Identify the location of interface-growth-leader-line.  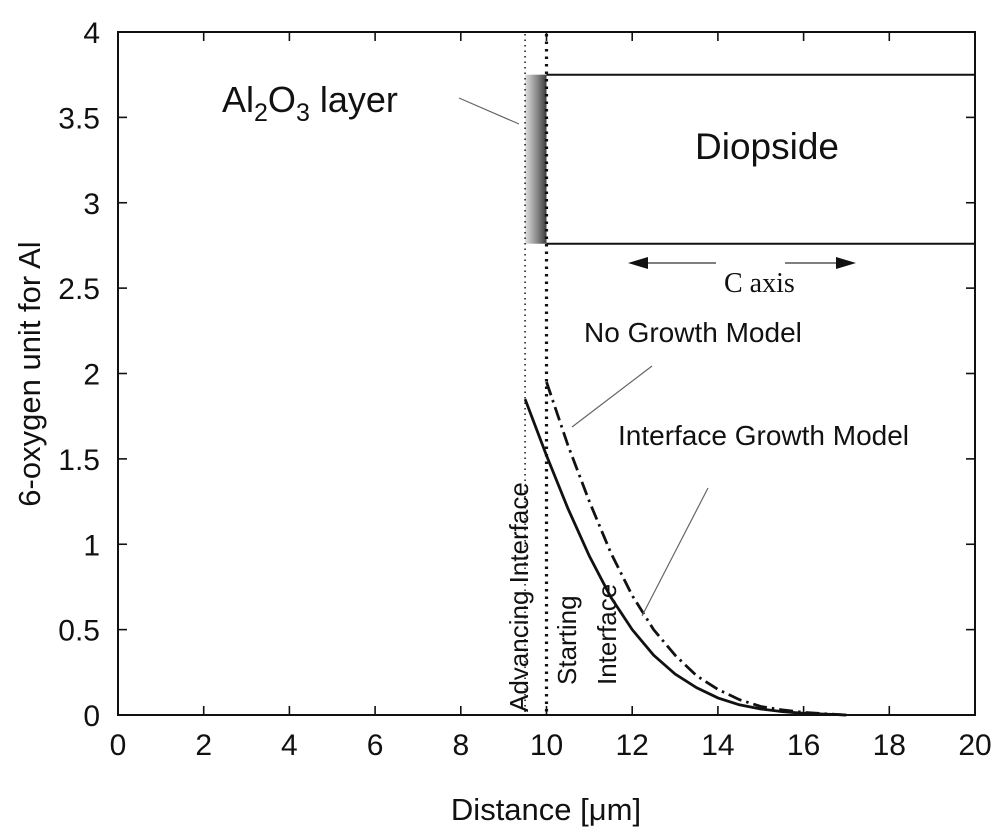
(675, 552).